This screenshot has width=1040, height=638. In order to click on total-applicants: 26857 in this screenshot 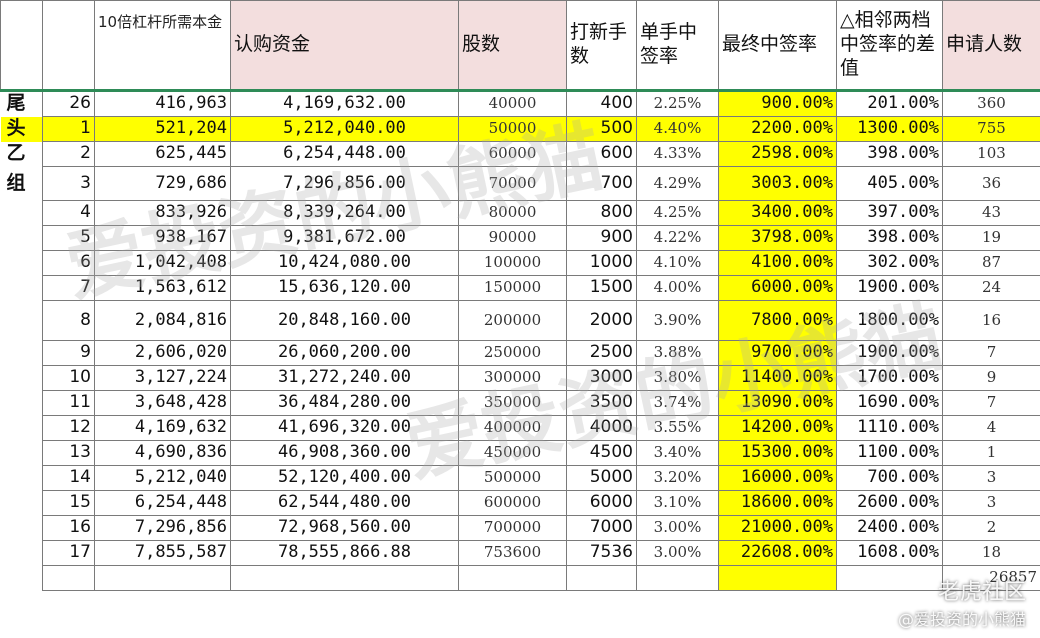, I will do `click(991, 578)`.